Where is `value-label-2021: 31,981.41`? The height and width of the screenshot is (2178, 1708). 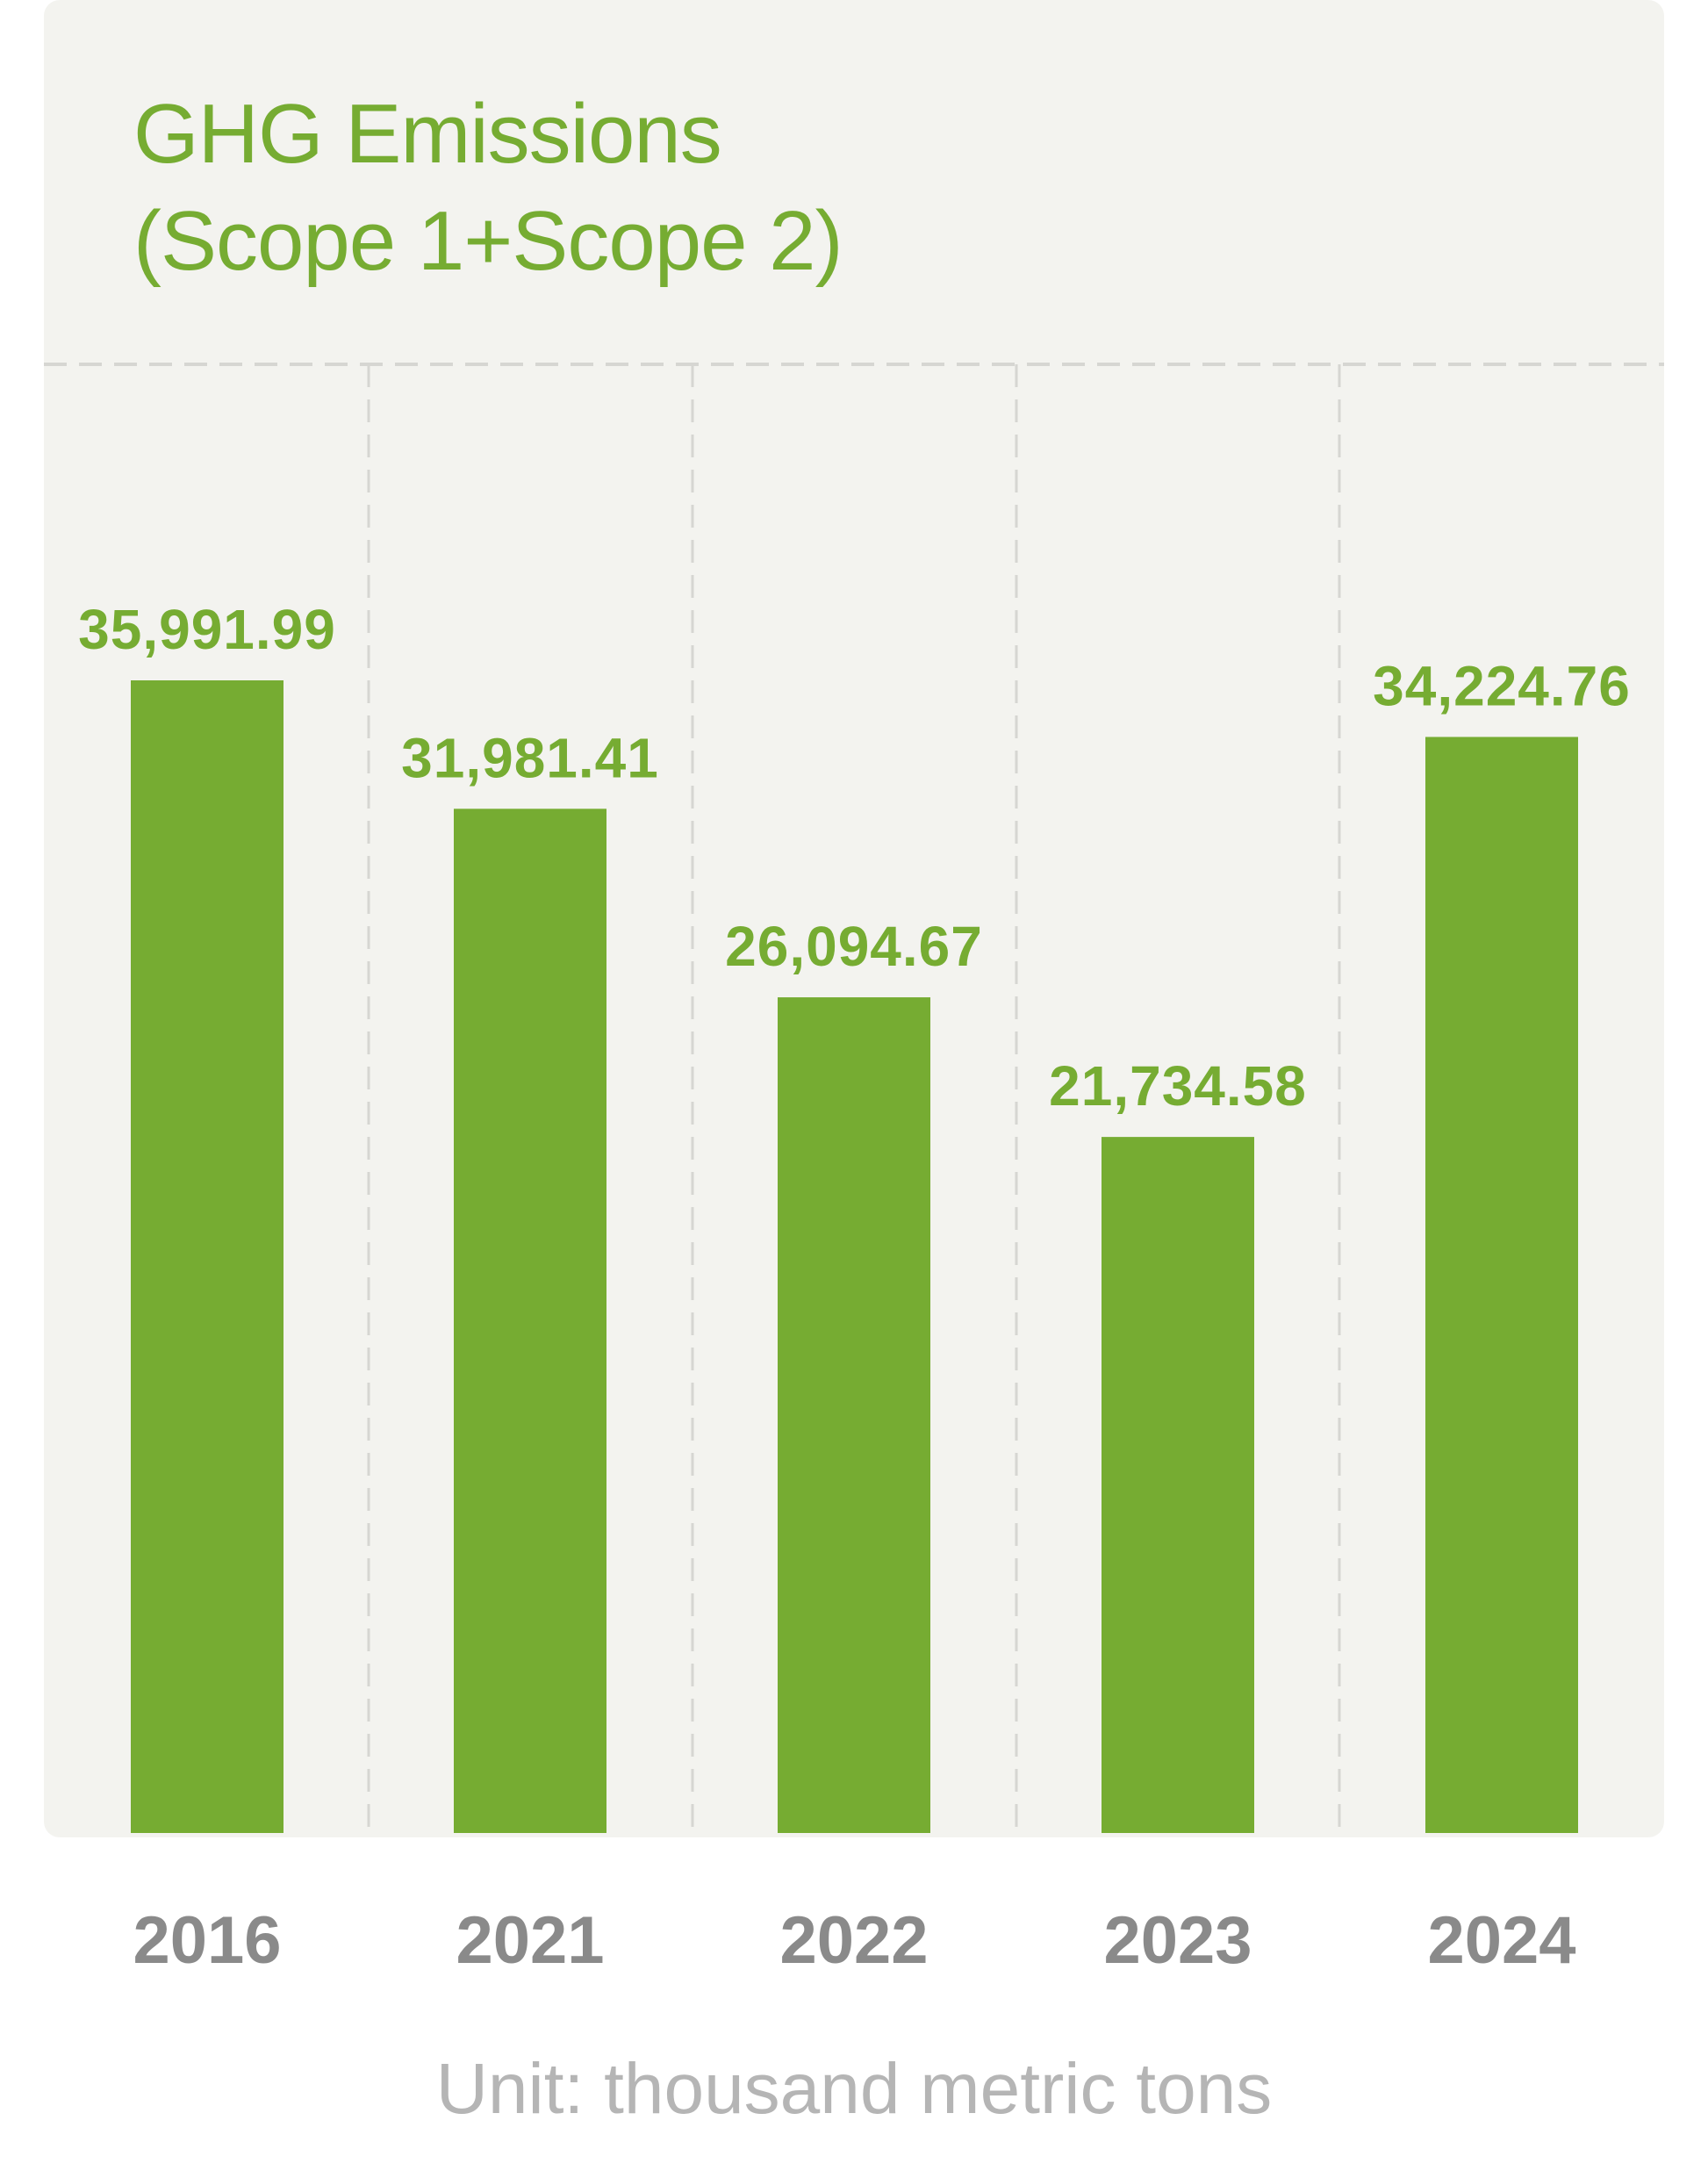
value-label-2021: 31,981.41 is located at coordinates (530, 758).